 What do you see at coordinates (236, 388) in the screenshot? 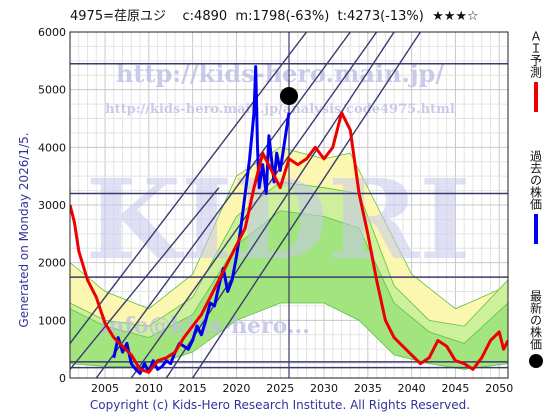
I see `x-tick-label: 2020` at bounding box center [236, 388].